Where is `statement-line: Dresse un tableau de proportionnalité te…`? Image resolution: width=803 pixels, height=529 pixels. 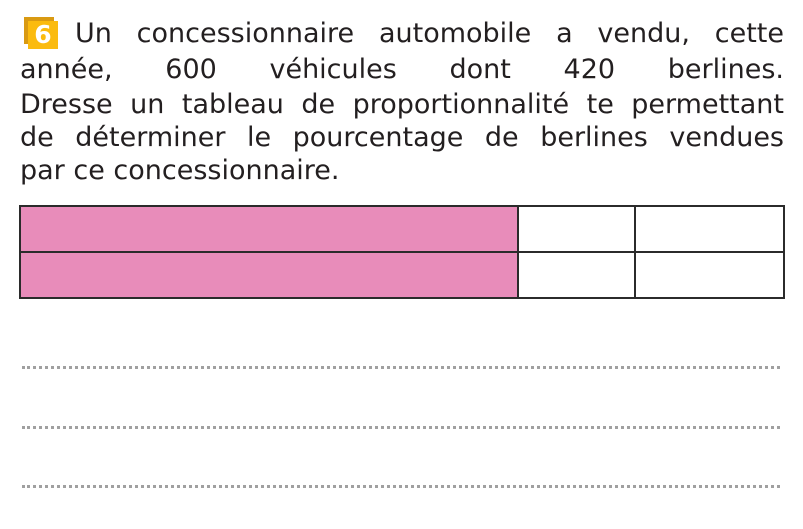 statement-line: Dresse un tableau de proportionnalité te… is located at coordinates (402, 104).